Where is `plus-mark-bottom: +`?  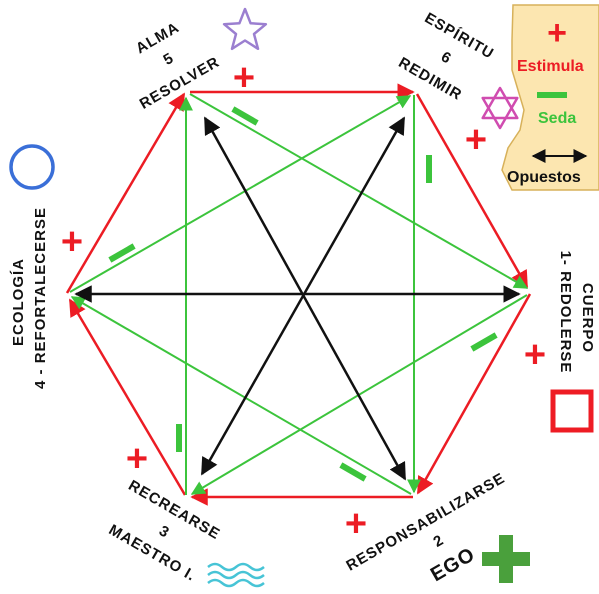
plus-mark-bottom: + is located at coordinates (356, 524).